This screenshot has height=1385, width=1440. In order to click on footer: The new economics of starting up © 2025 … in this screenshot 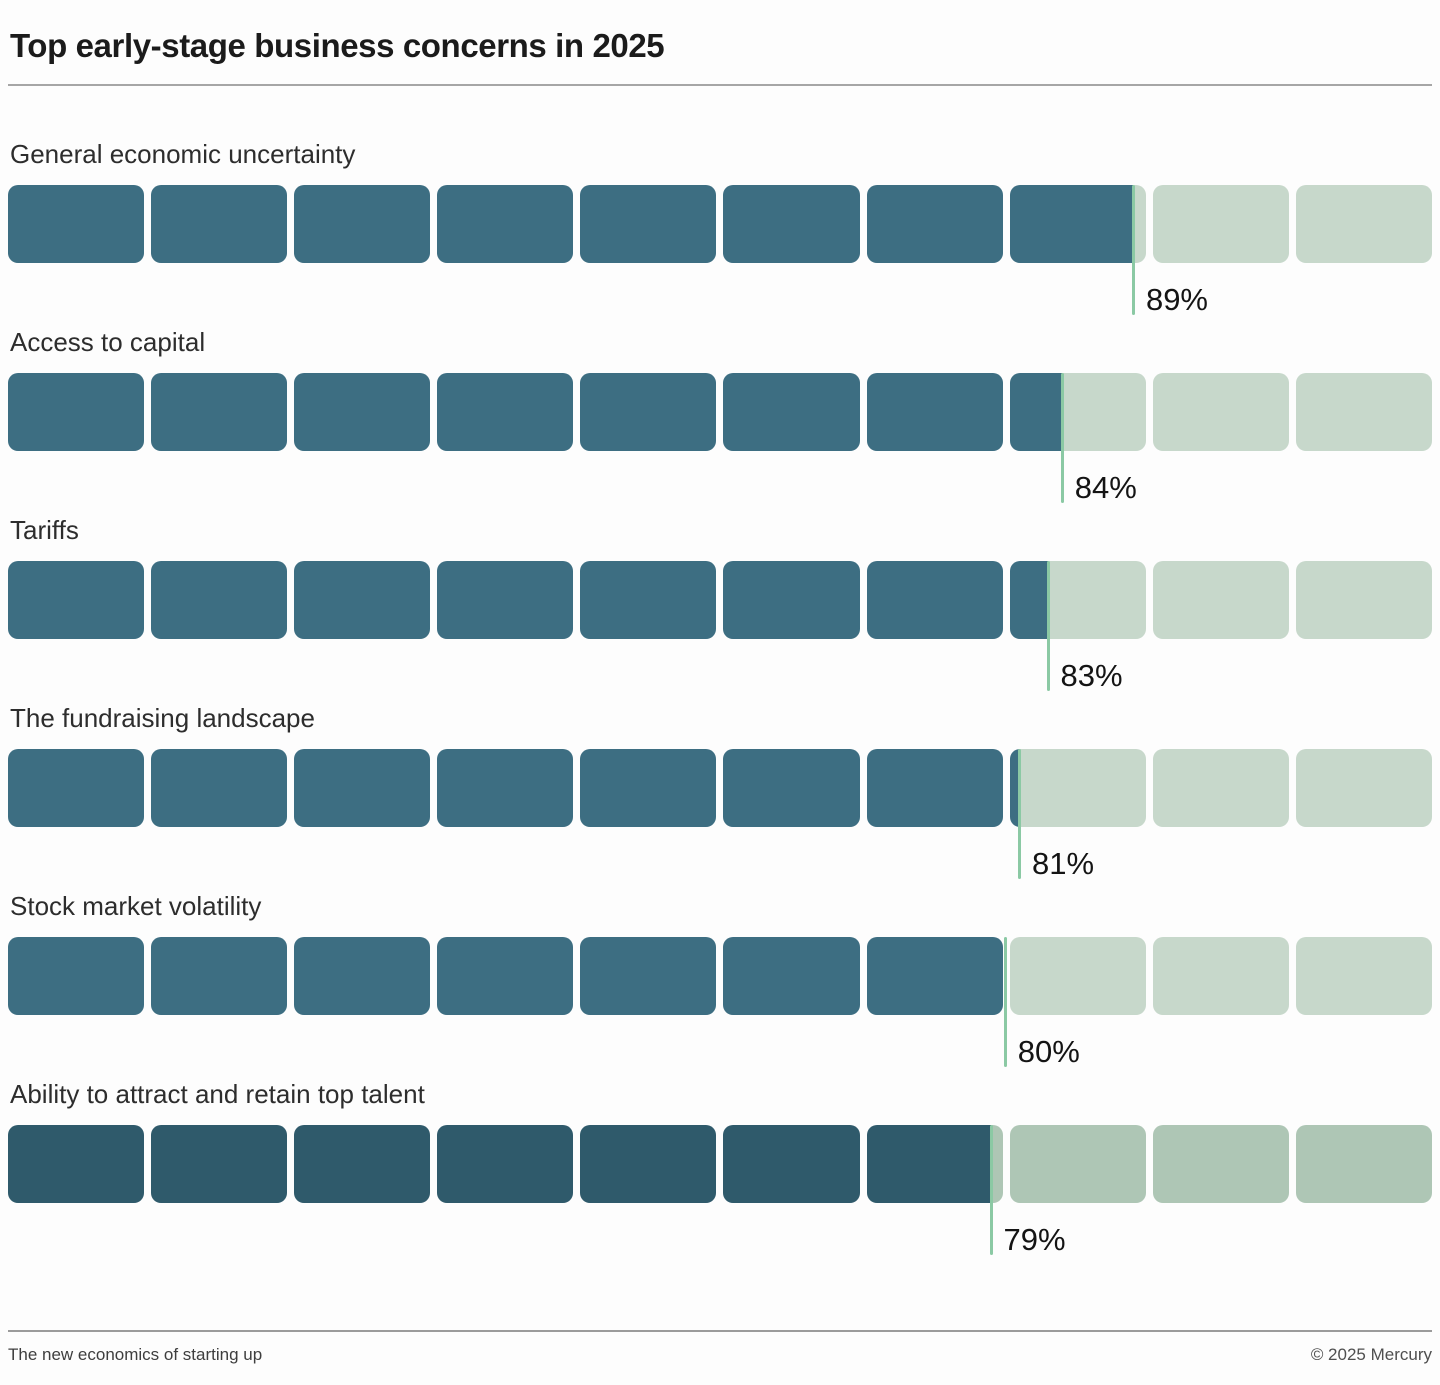, I will do `click(720, 1347)`.